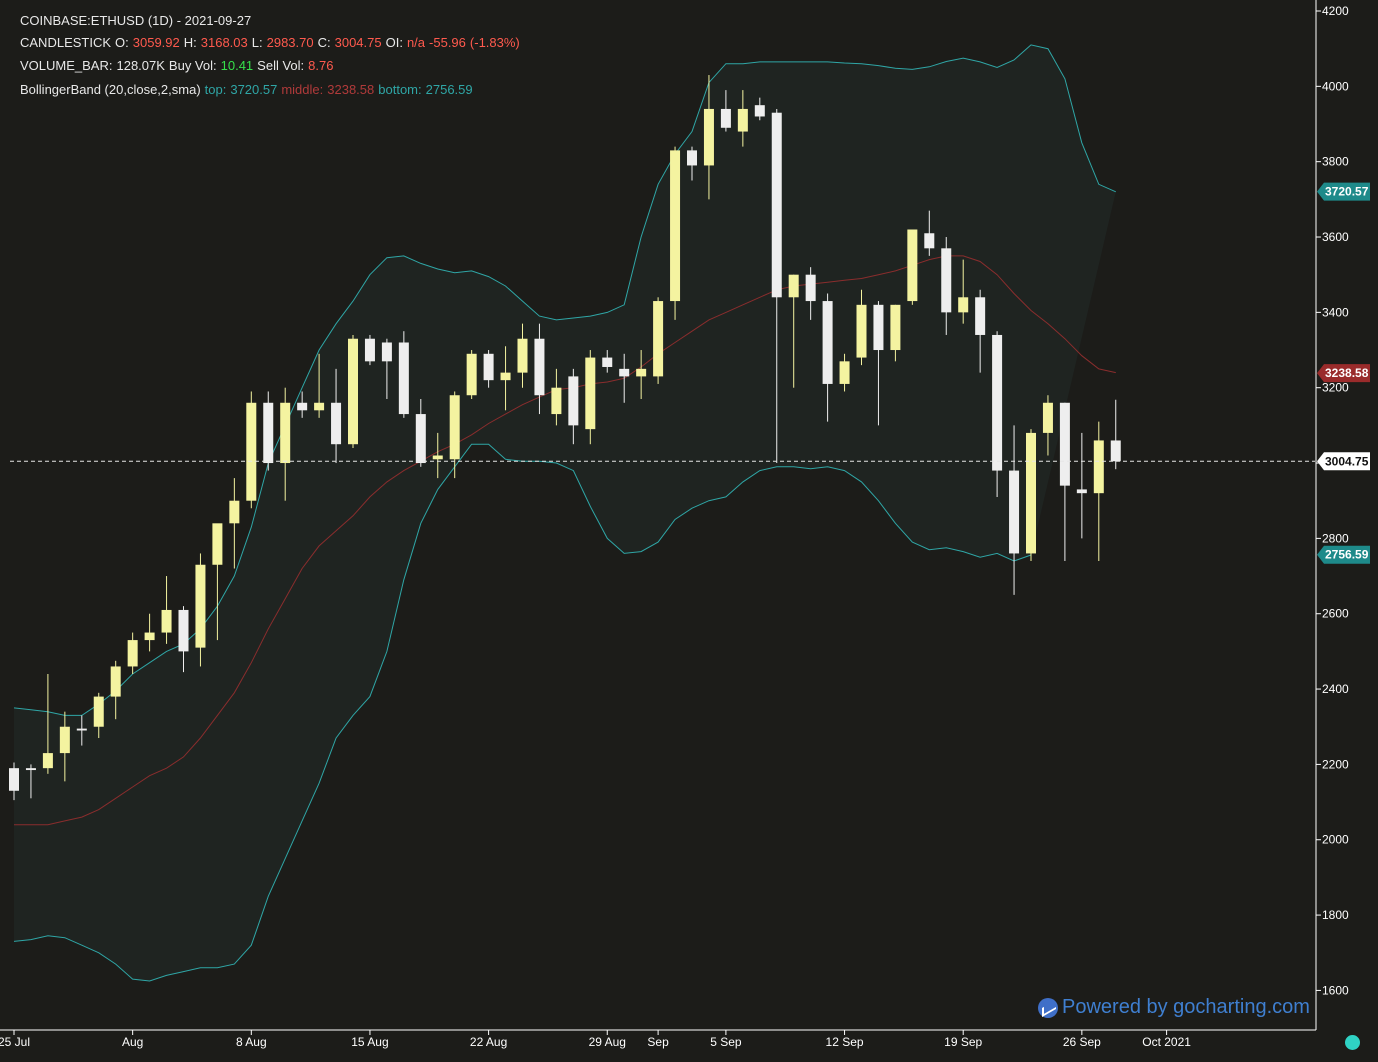 This screenshot has height=1062, width=1378. Describe the element at coordinates (1082, 1042) in the screenshot. I see `x-tick-label: 26 Sep` at that location.